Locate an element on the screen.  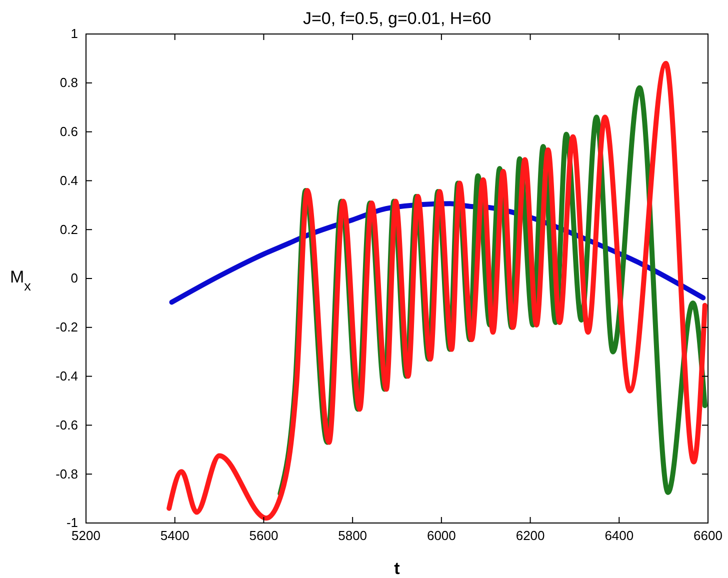
y-tick-label: 0.4 is located at coordinates (69, 180).